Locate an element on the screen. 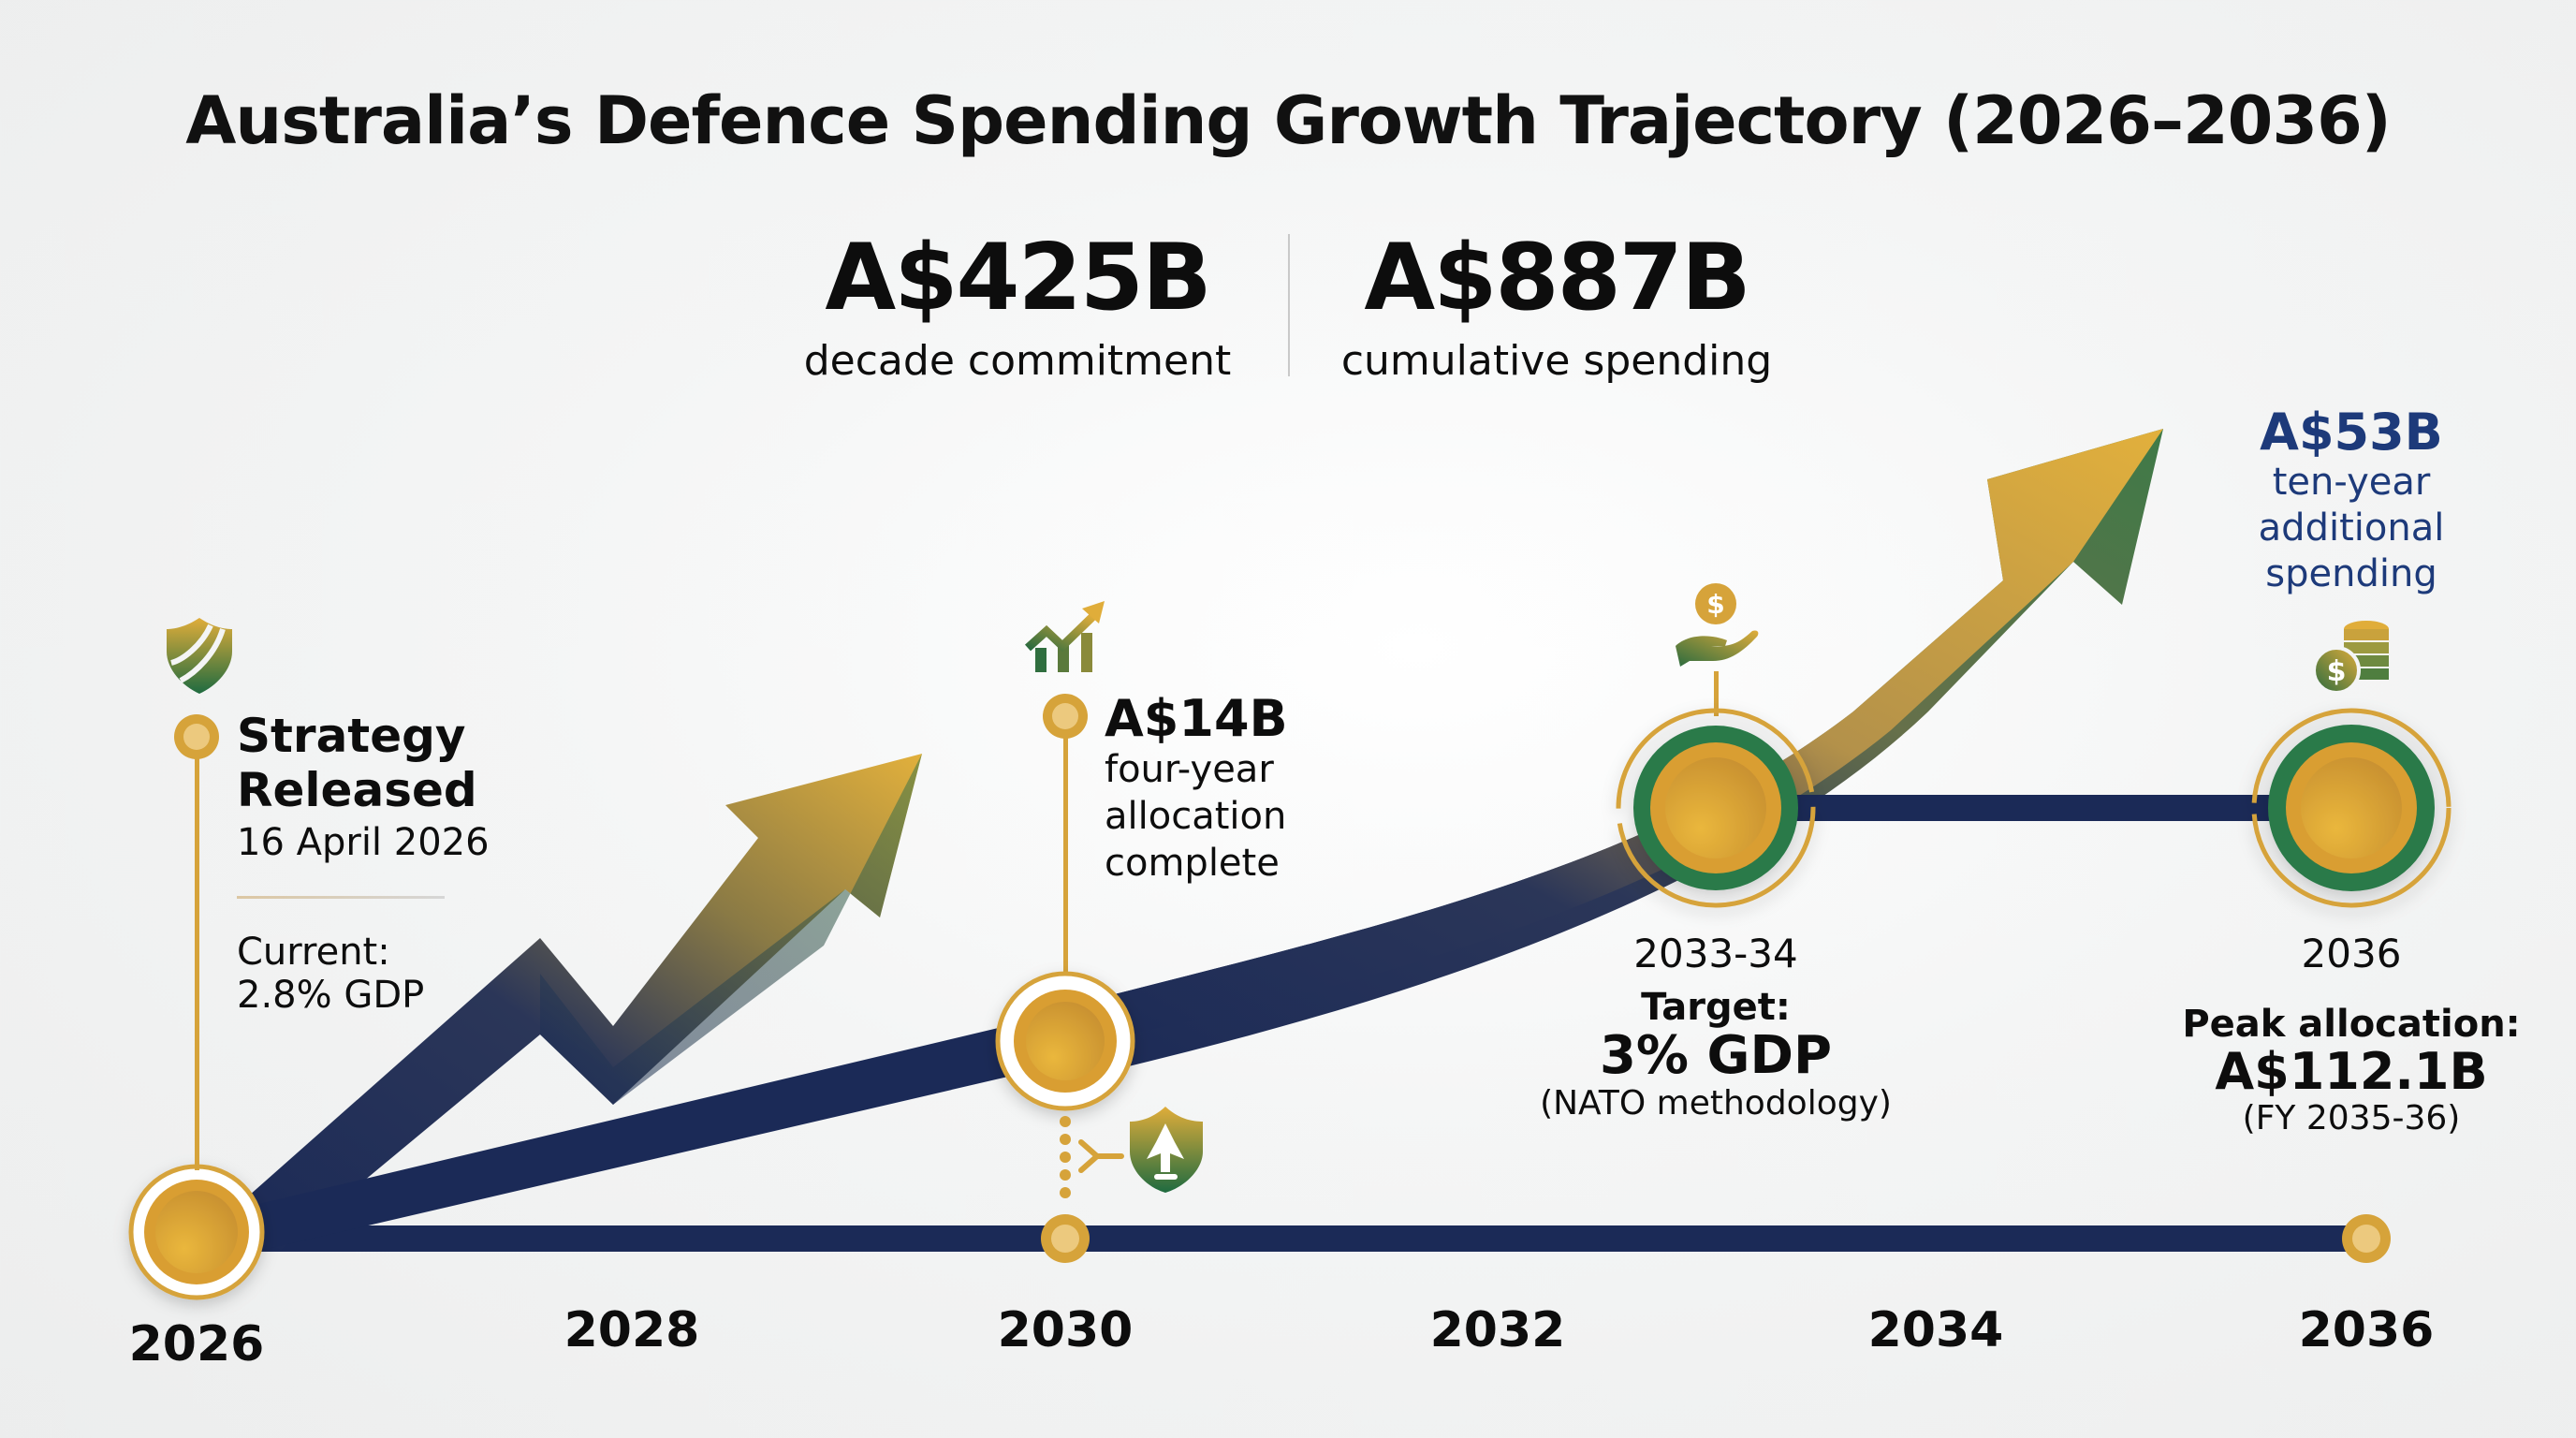 The width and height of the screenshot is (2576, 1438). stat-label: cumulative spending is located at coordinates (1556, 361).